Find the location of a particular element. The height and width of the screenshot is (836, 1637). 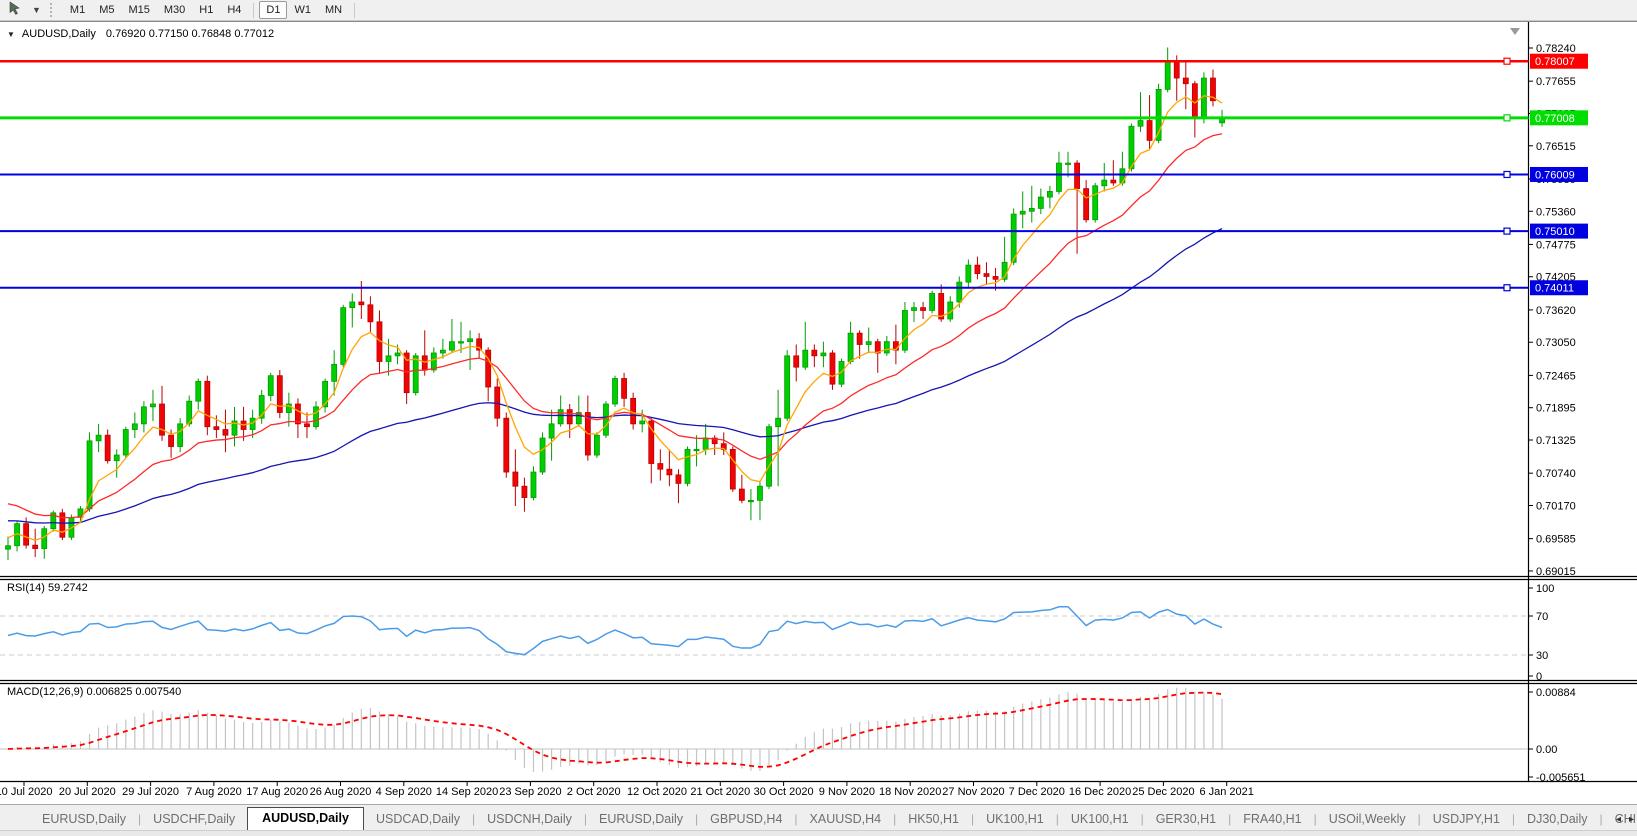

timeframe-button-D1: D1 is located at coordinates (273, 10).